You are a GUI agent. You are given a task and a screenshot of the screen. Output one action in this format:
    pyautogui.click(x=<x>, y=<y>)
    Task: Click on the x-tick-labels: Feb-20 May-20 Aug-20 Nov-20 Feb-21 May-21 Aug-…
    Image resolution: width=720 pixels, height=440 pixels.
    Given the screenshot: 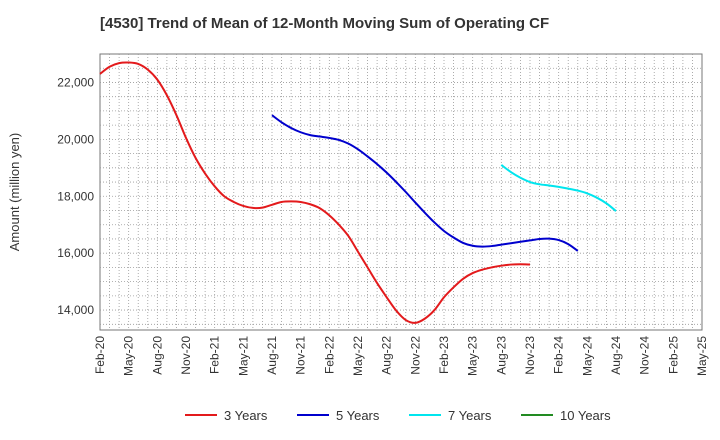 What is the action you would take?
    pyautogui.click(x=401, y=356)
    